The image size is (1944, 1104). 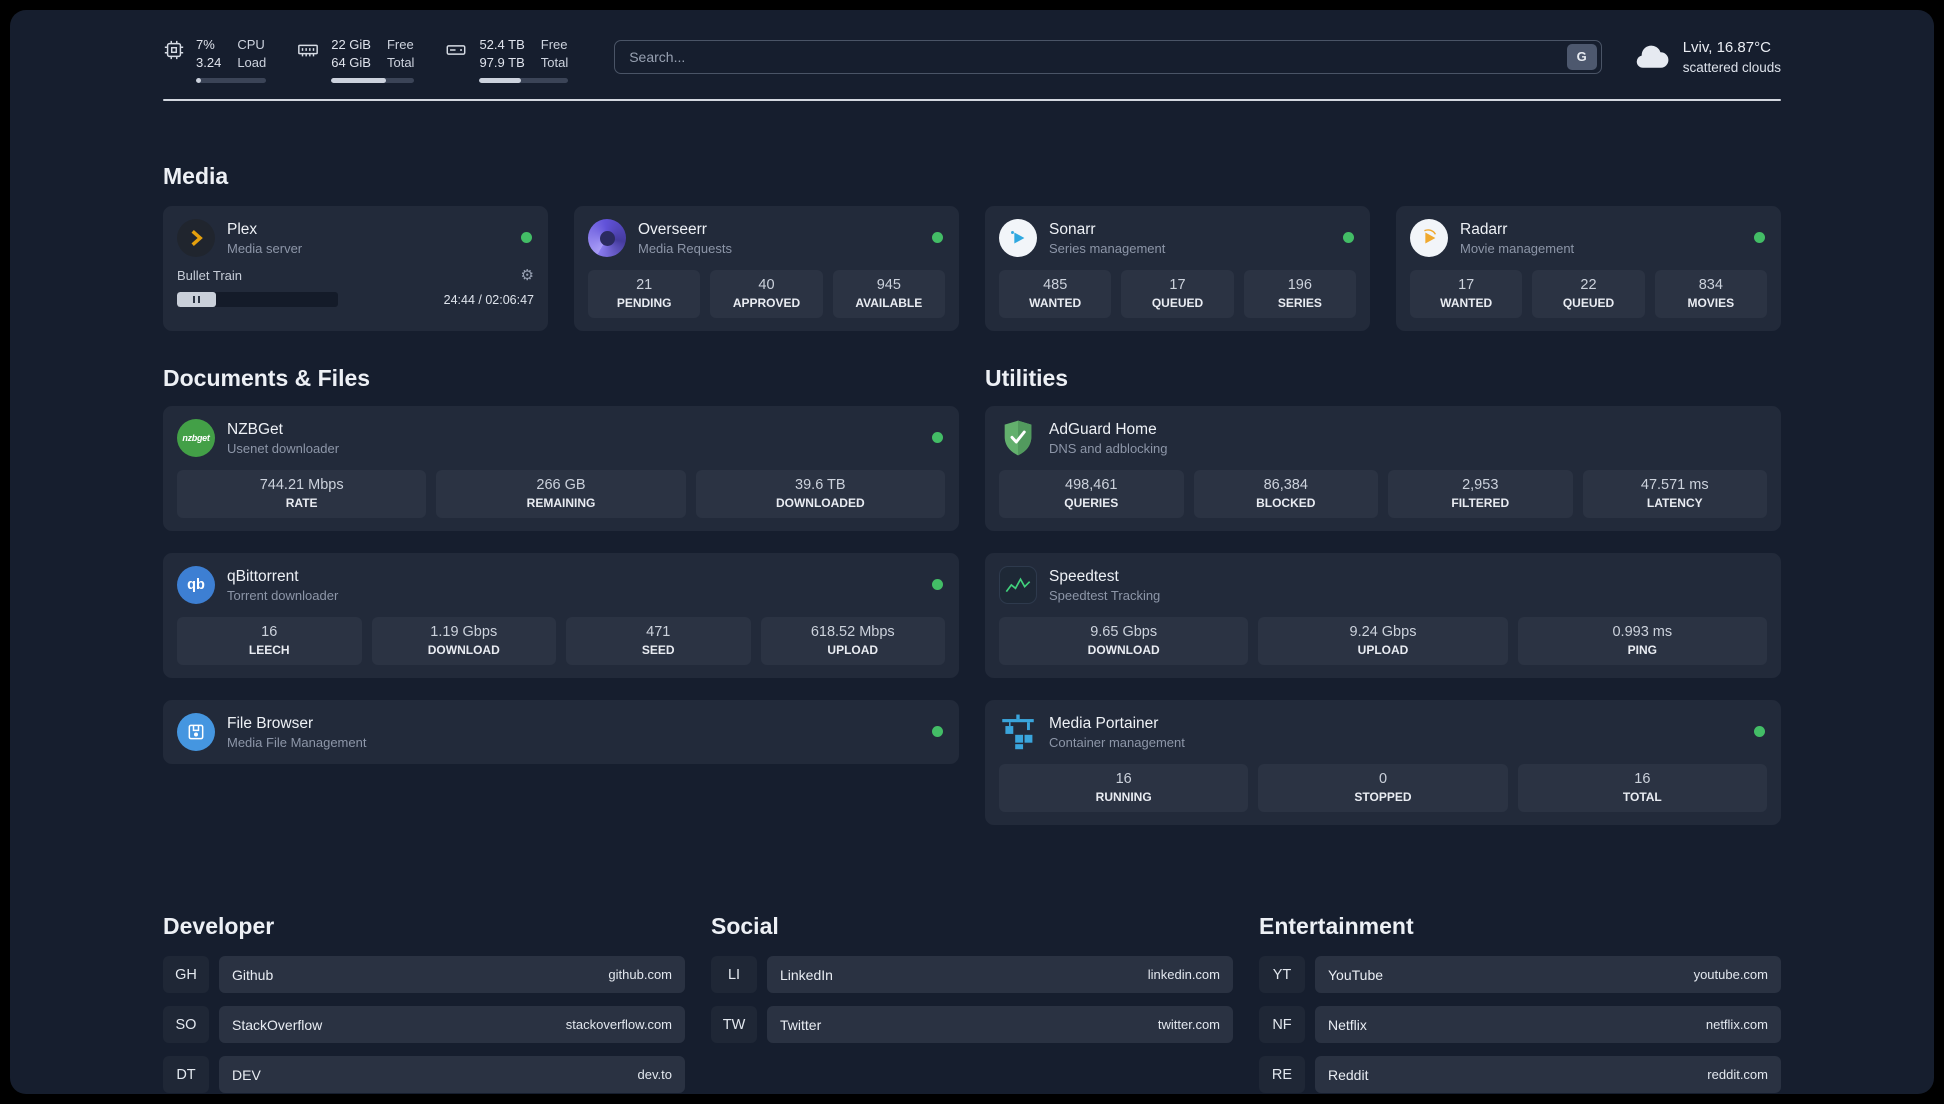 I want to click on bookmark-abbr: NF, so click(x=1282, y=1025).